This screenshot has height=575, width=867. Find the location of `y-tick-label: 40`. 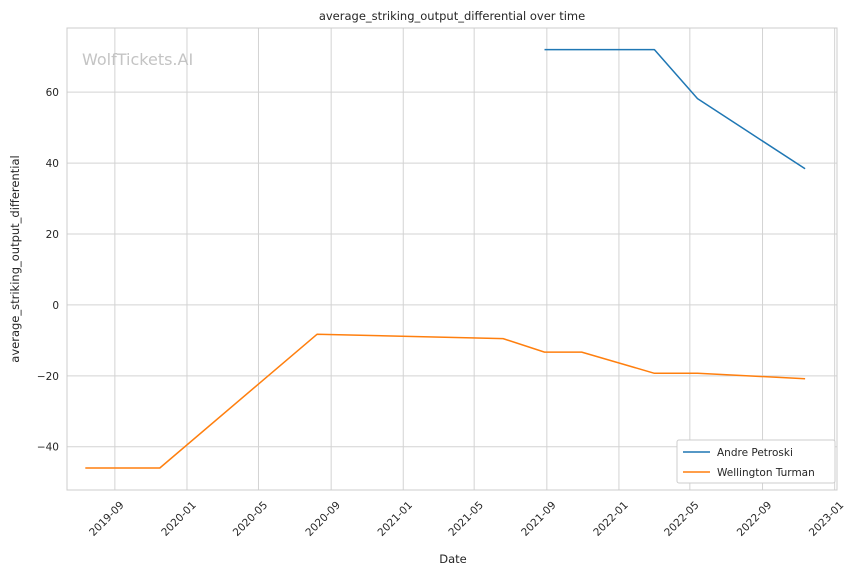

y-tick-label: 40 is located at coordinates (52, 164).